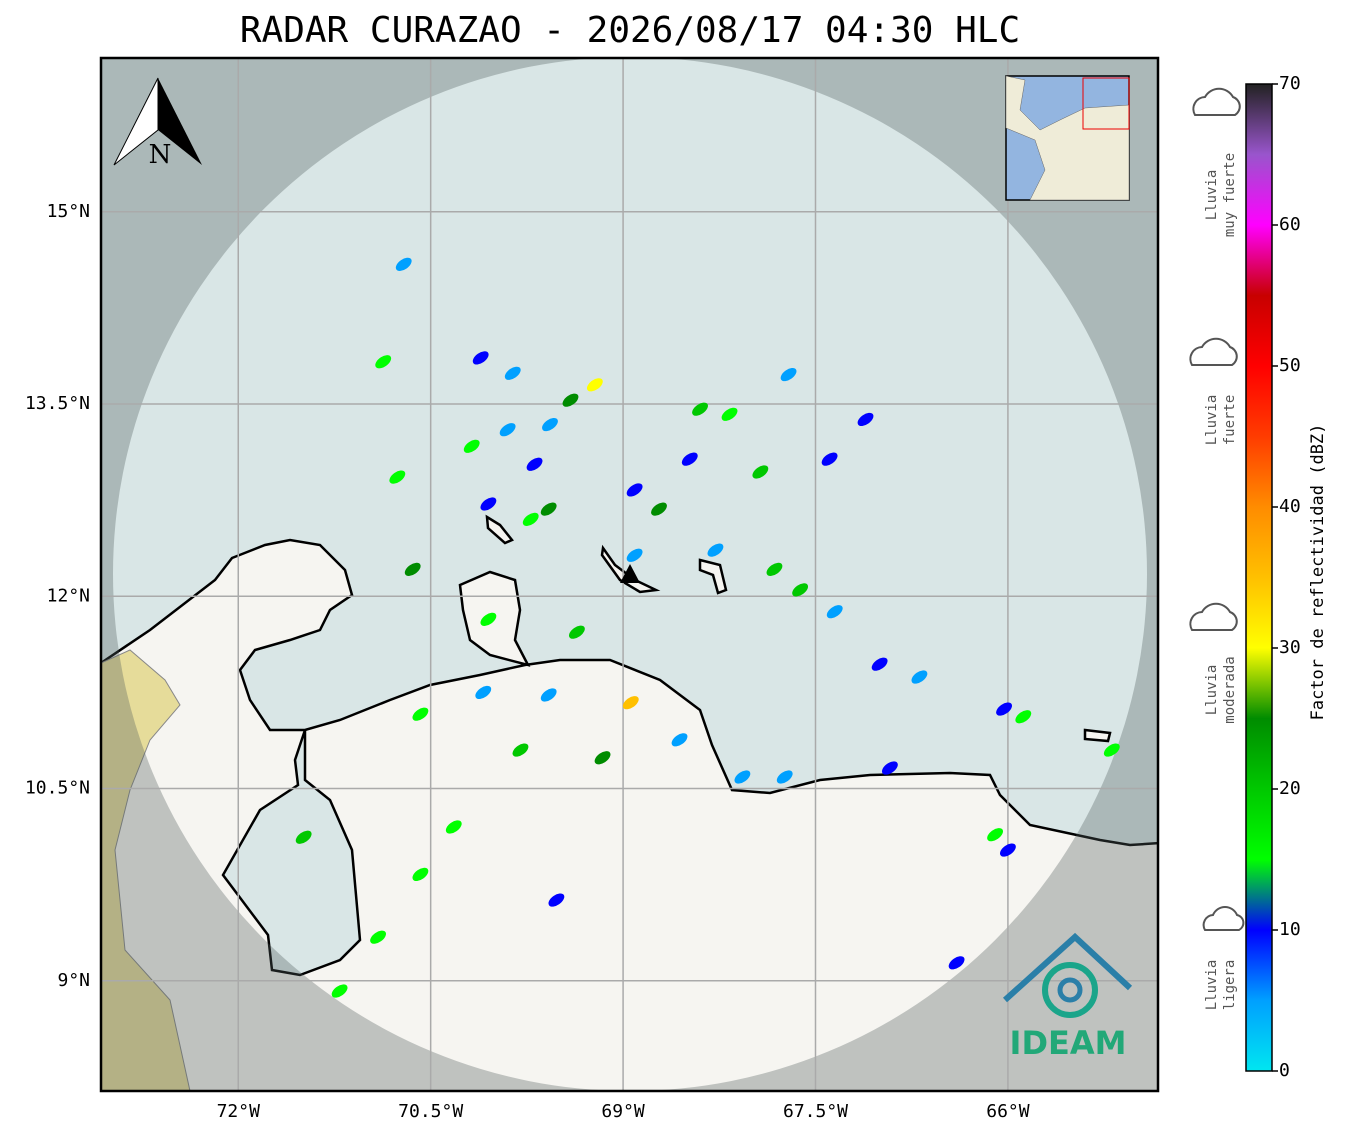  Describe the element at coordinates (1290, 929) in the screenshot. I see `colorbar-tick-label: 10` at that location.